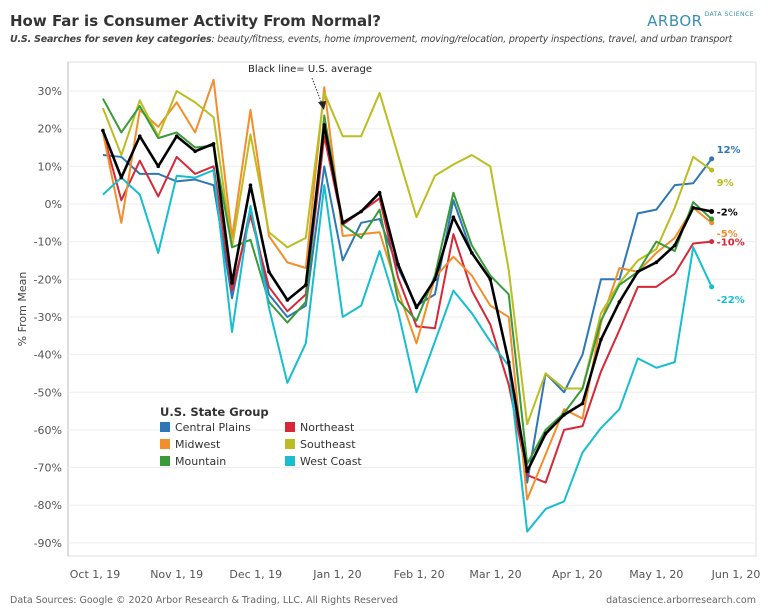 The height and width of the screenshot is (614, 768). What do you see at coordinates (50, 129) in the screenshot?
I see `y-tick-label: 20%` at bounding box center [50, 129].